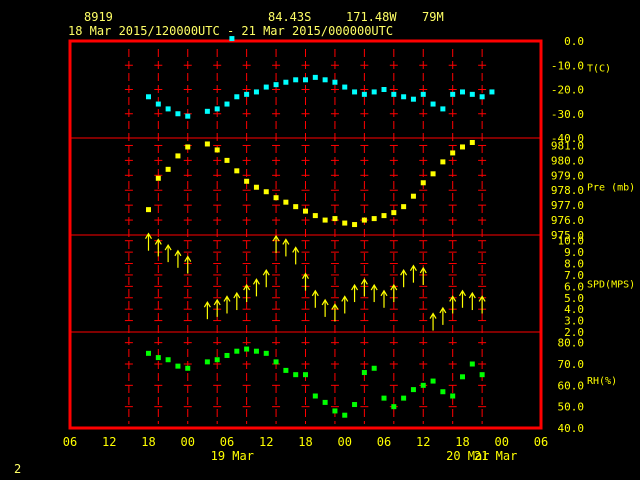 This screenshot has height=480, width=640. What do you see at coordinates (567, 160) in the screenshot?
I see `y-tick-label: 980.0` at bounding box center [567, 160].